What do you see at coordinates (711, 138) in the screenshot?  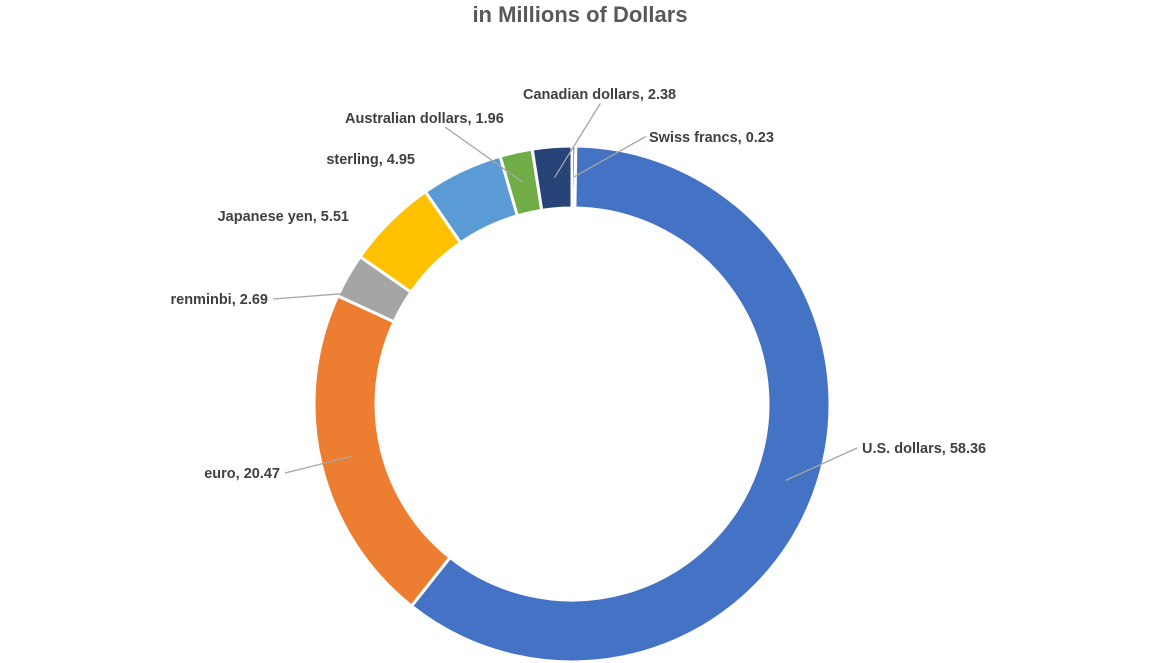 I see `data-label-swiss-francs: Swiss francs, 0.23` at bounding box center [711, 138].